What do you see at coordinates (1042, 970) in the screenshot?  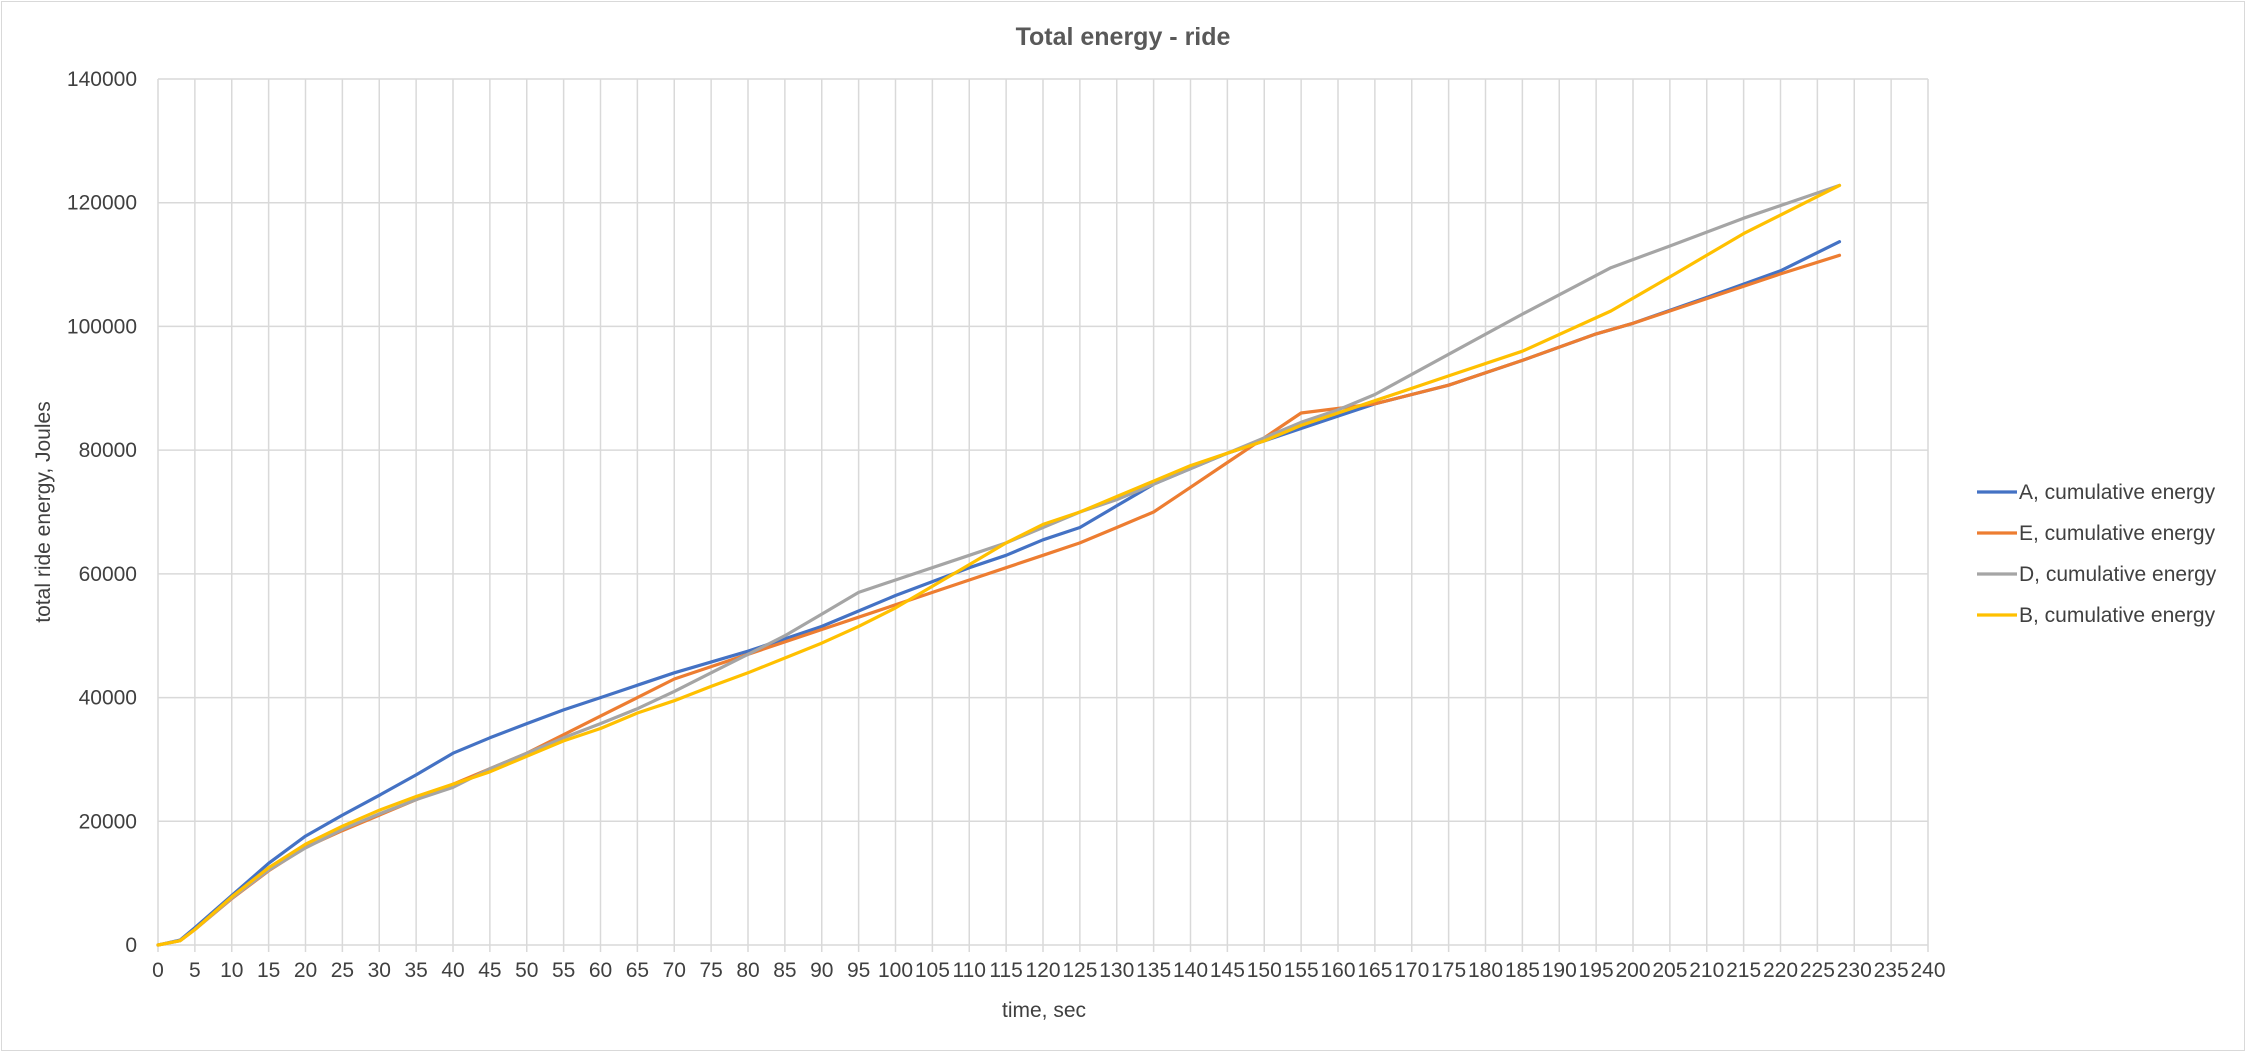 I see `x-tick-label: 120` at bounding box center [1042, 970].